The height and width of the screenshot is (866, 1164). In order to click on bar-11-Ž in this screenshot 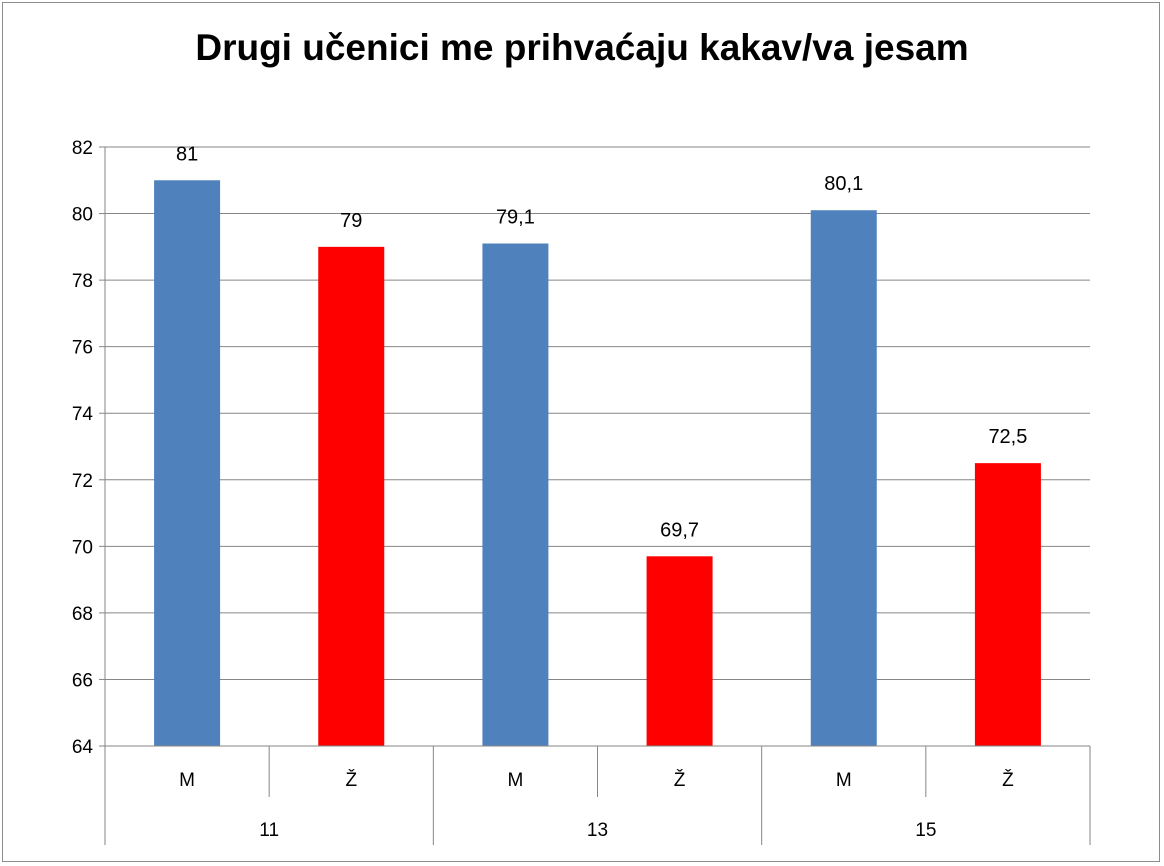, I will do `click(351, 496)`.